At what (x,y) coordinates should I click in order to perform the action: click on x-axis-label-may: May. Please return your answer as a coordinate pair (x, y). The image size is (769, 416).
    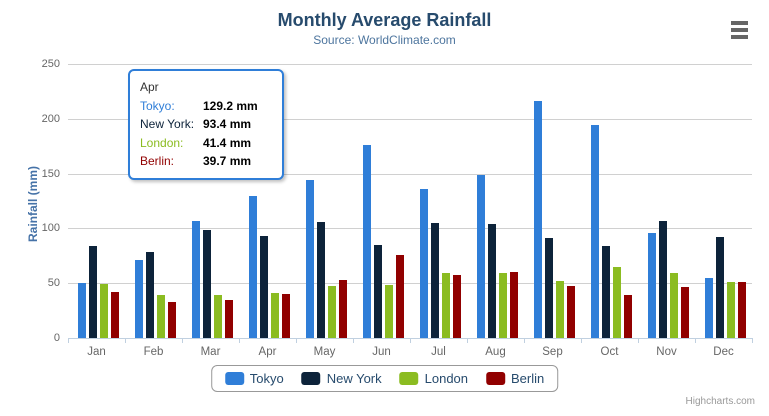
    Looking at the image, I should click on (324, 352).